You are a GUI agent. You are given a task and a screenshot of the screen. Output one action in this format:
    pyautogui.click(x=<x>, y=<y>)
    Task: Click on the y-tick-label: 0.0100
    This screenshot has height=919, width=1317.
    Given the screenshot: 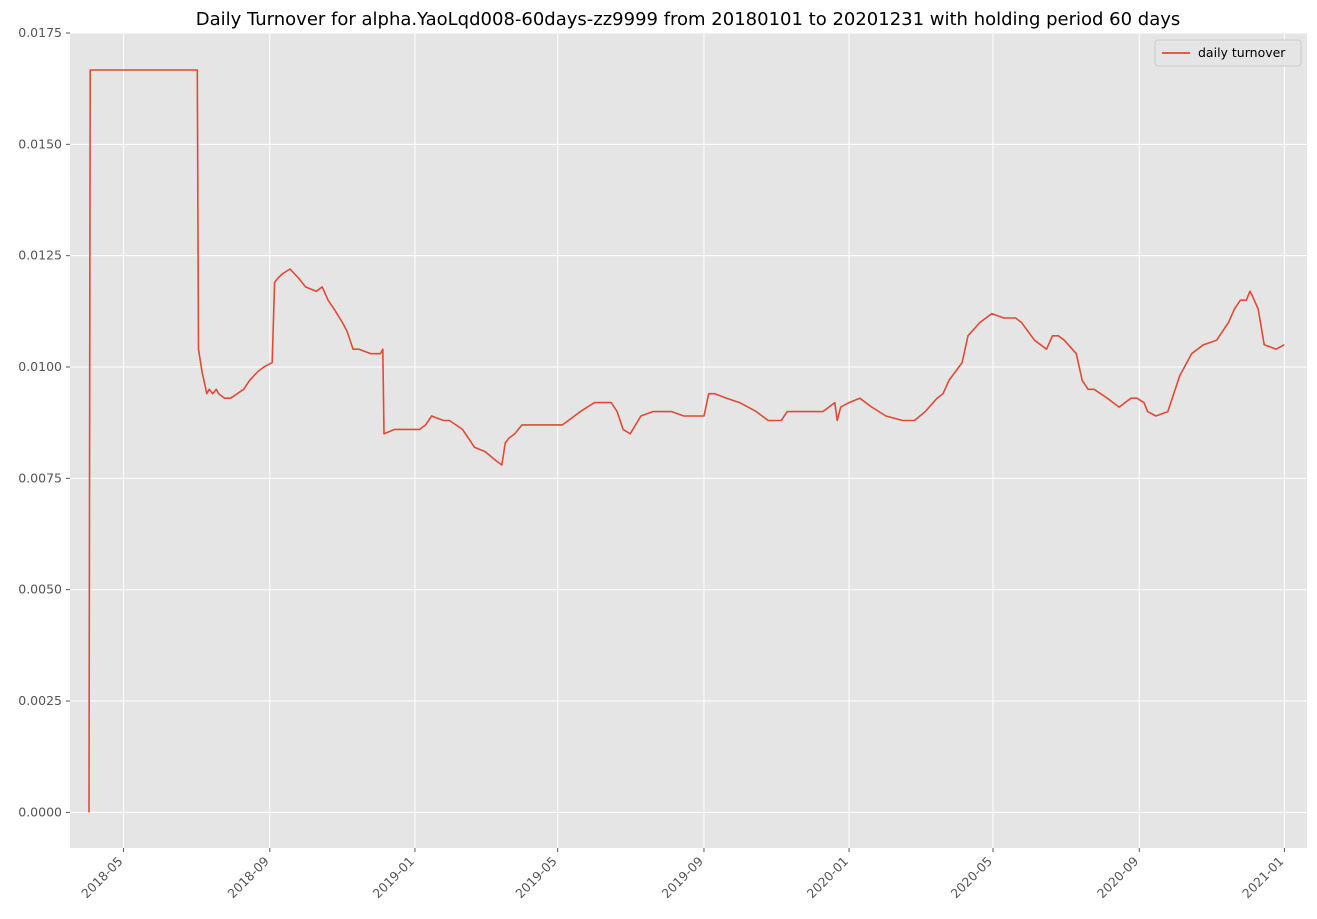 What is the action you would take?
    pyautogui.click(x=40, y=366)
    